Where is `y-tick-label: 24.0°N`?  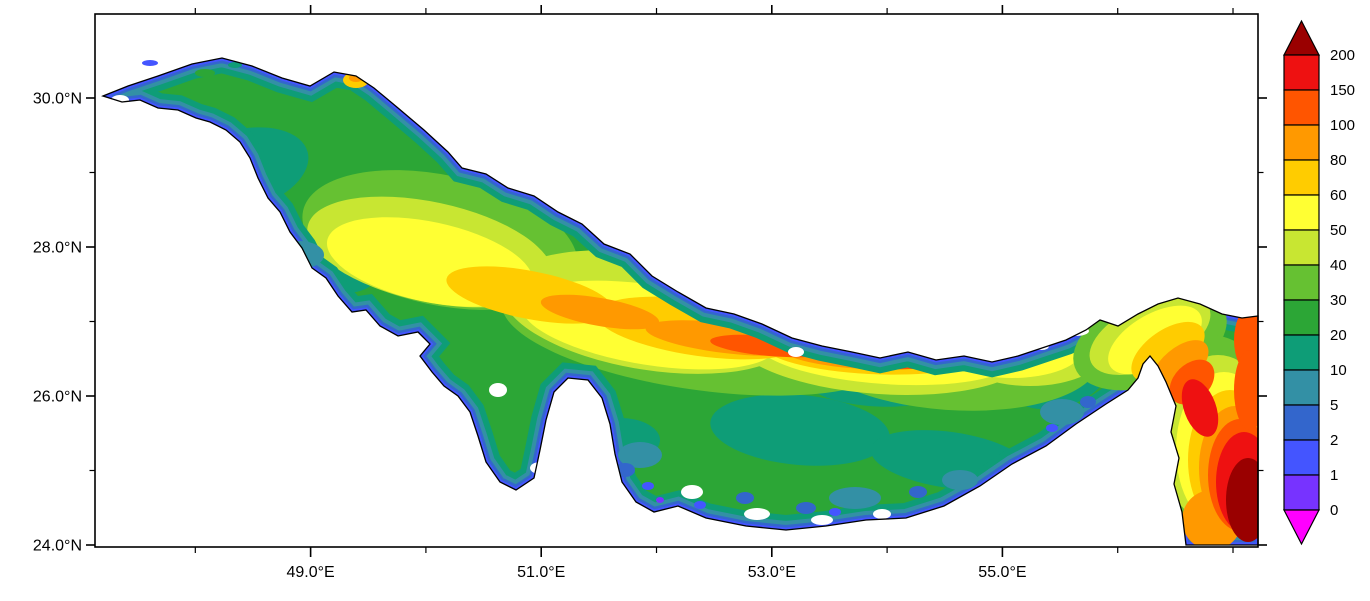
y-tick-label: 24.0°N is located at coordinates (57, 546).